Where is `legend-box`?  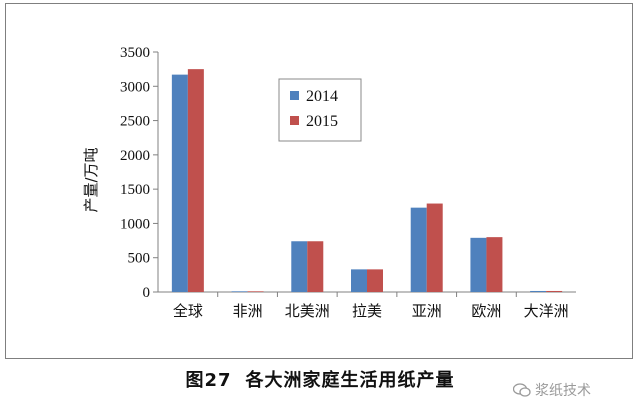
legend-box is located at coordinates (320, 110).